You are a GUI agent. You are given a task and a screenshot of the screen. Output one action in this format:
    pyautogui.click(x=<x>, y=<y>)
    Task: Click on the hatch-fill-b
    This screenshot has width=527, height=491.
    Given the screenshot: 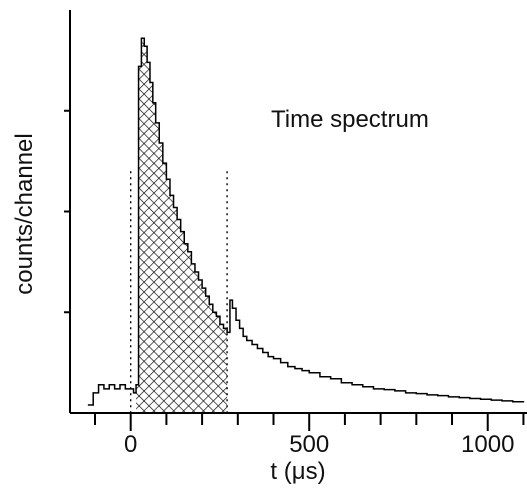 What is the action you would take?
    pyautogui.click(x=182, y=226)
    